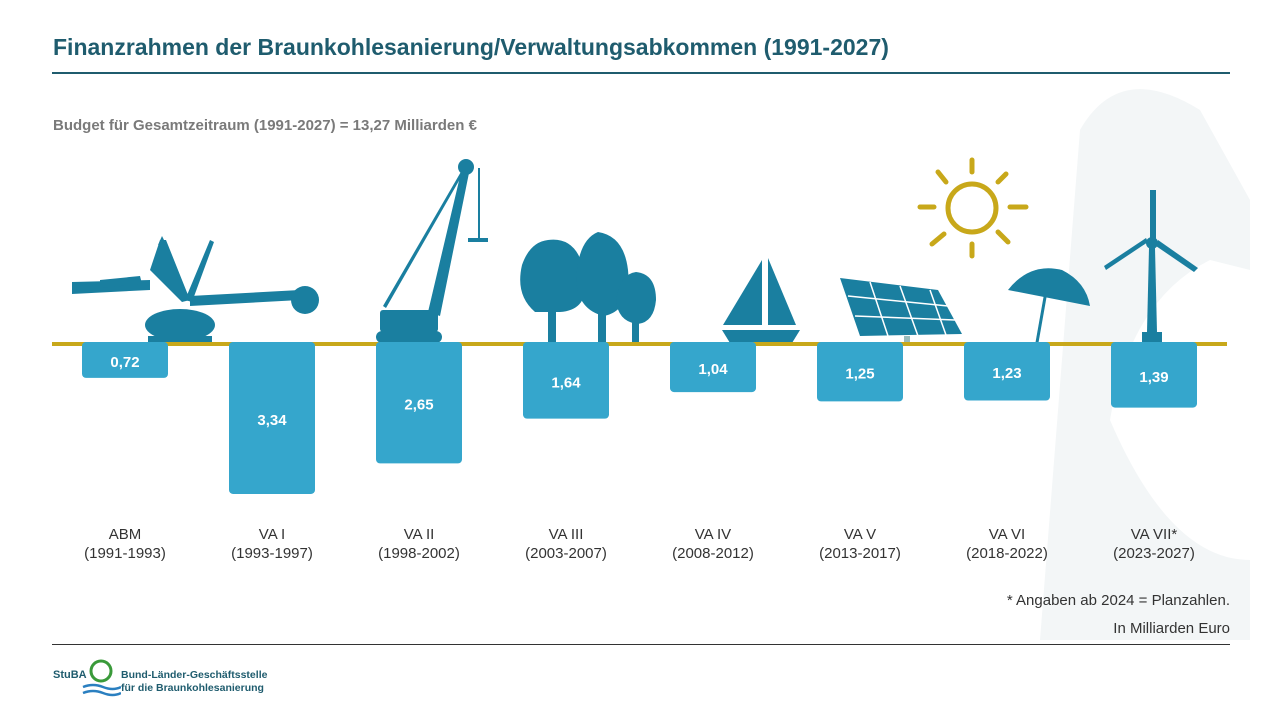  Describe the element at coordinates (860, 553) in the screenshot. I see `category-period-5: (2013-2017)` at that location.